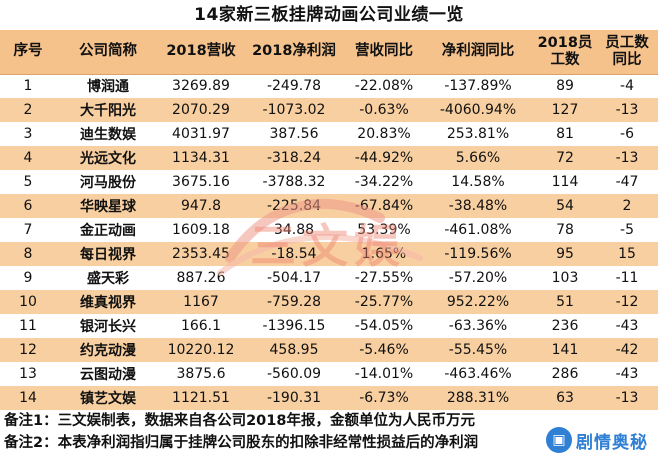  What do you see at coordinates (478, 52) in the screenshot?
I see `column-header: 净利润同比` at bounding box center [478, 52].